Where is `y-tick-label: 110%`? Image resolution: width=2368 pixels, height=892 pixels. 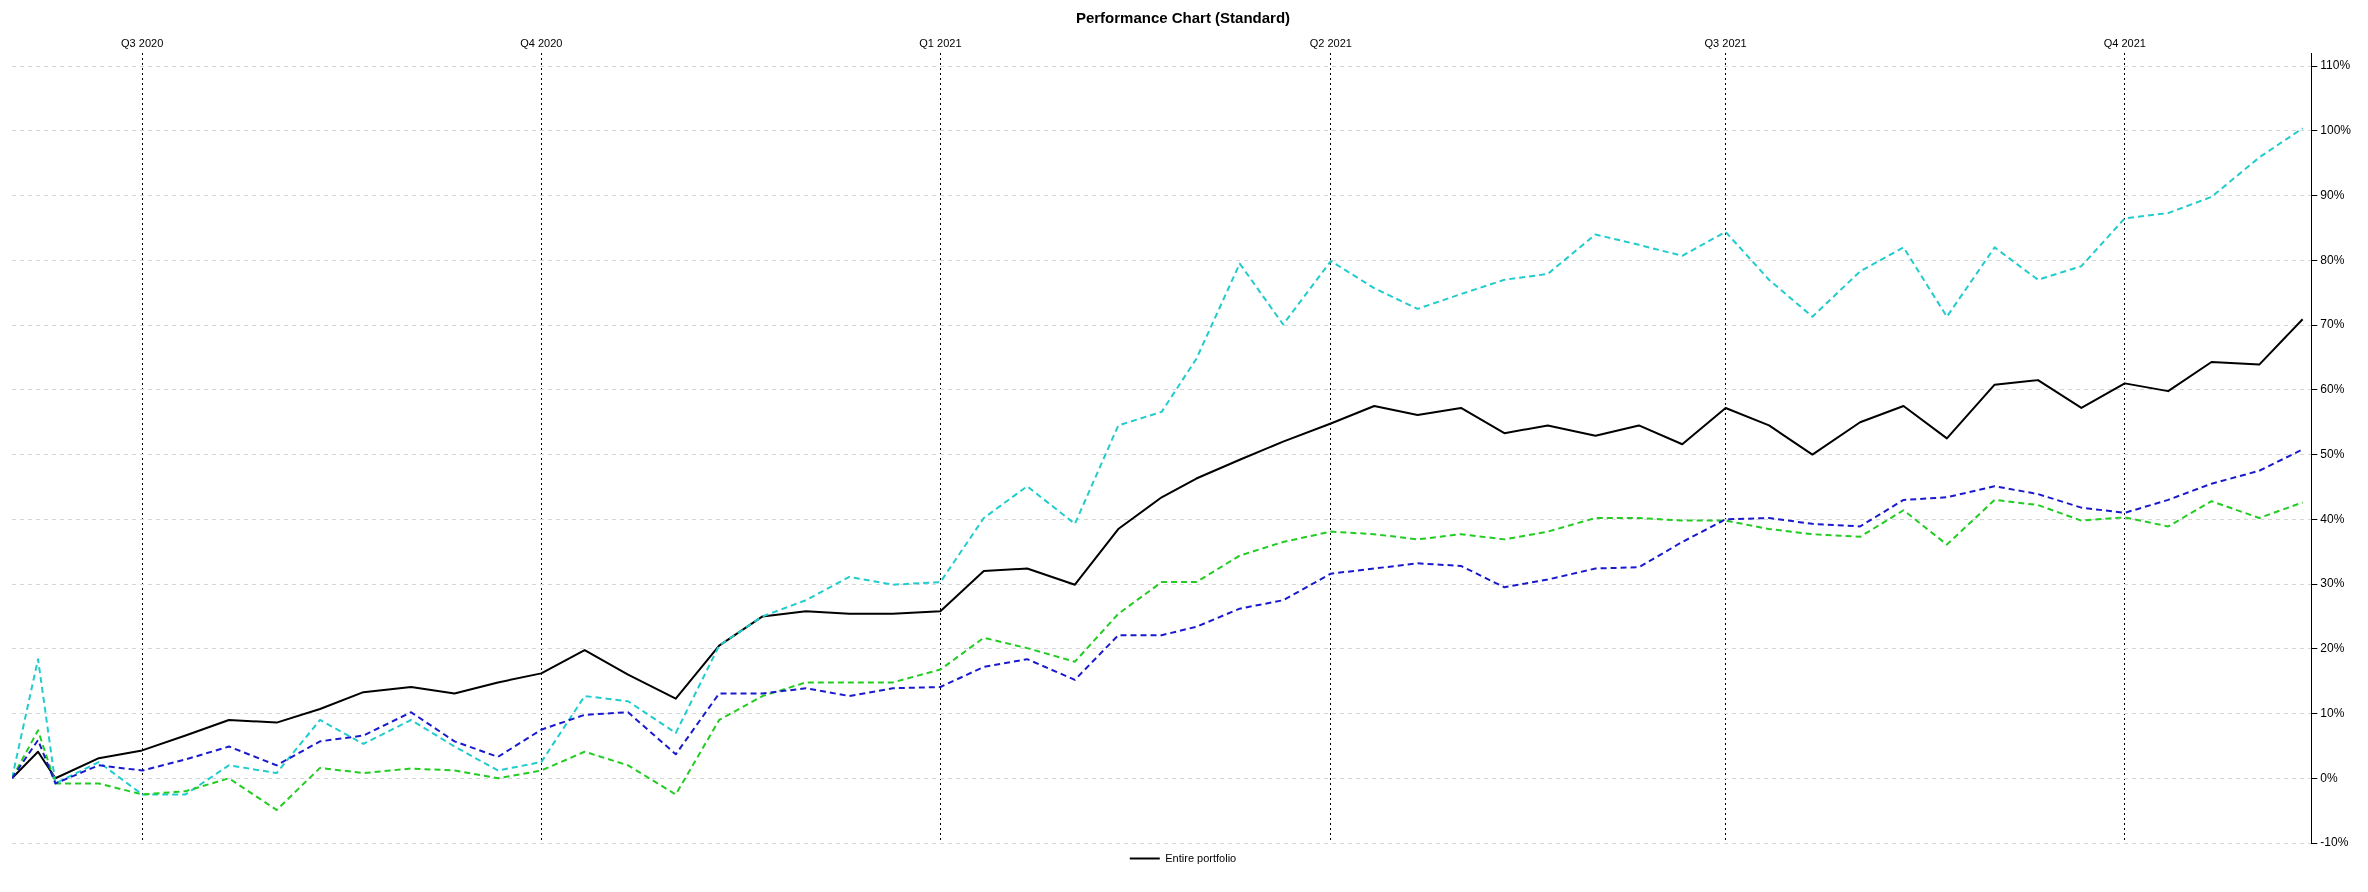
y-tick-label: 110% is located at coordinates (2335, 65).